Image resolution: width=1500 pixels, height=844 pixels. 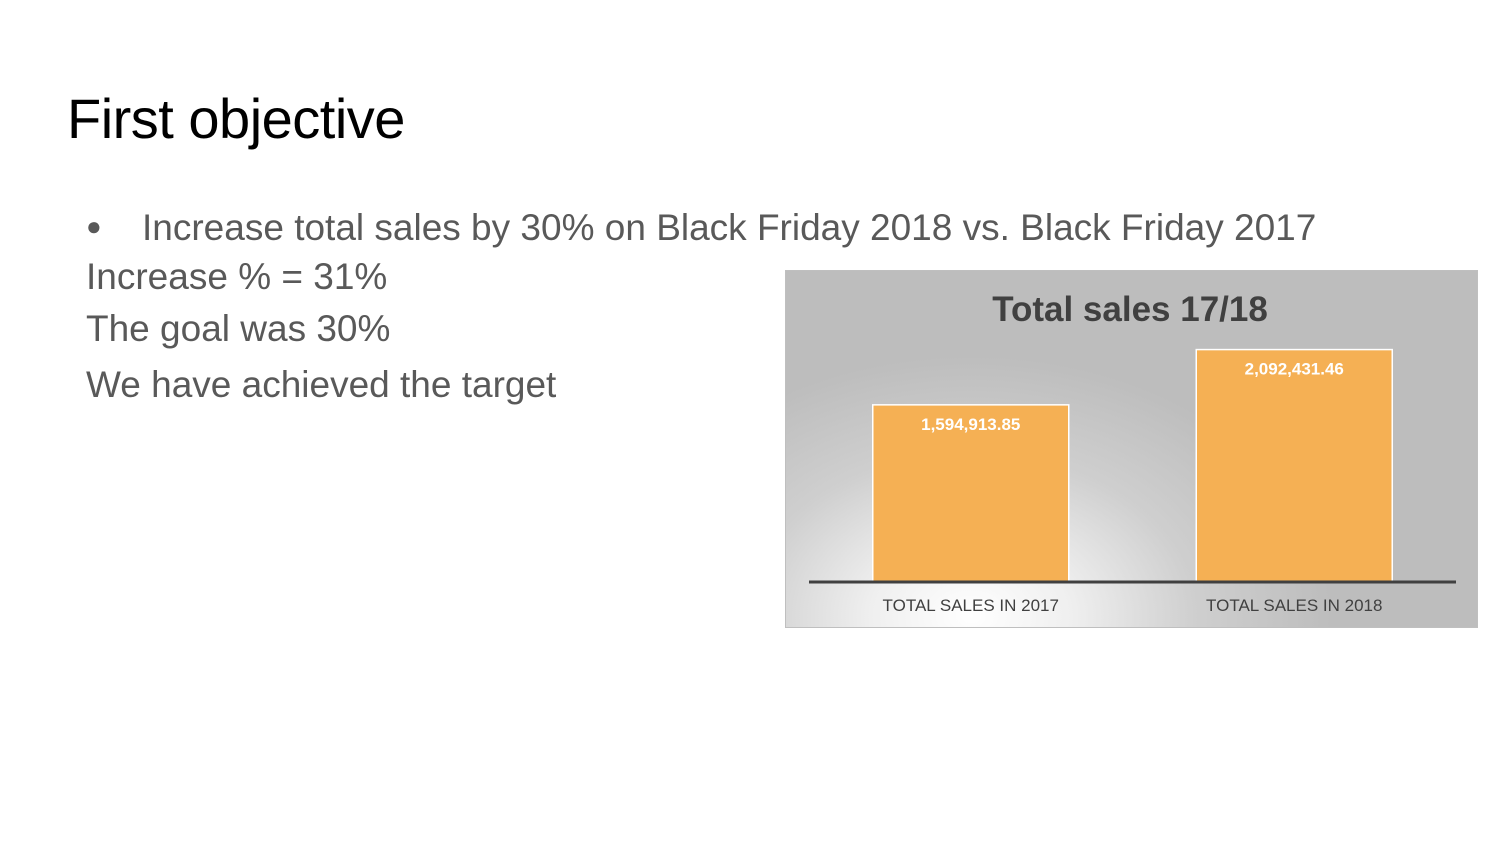 What do you see at coordinates (1130, 309) in the screenshot?
I see `chart-title: Total sales 17/18` at bounding box center [1130, 309].